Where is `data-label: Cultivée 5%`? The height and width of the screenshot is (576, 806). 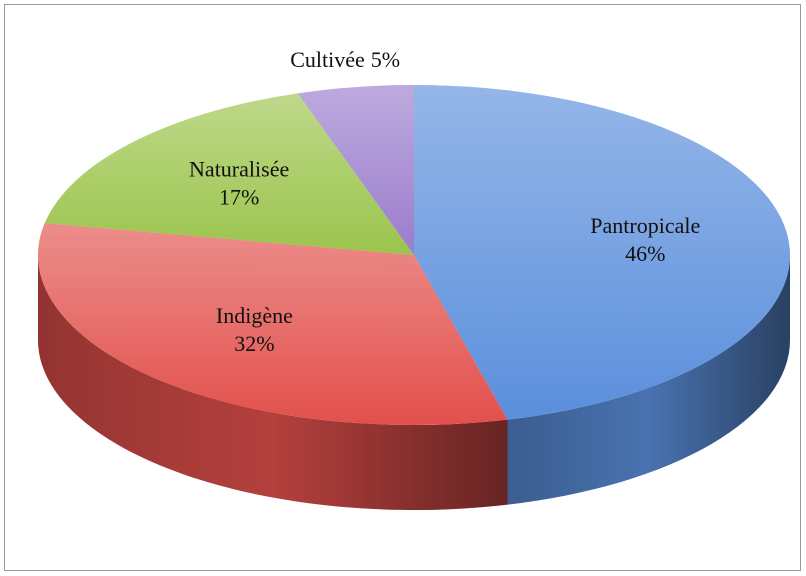
data-label: Cultivée 5% is located at coordinates (345, 59).